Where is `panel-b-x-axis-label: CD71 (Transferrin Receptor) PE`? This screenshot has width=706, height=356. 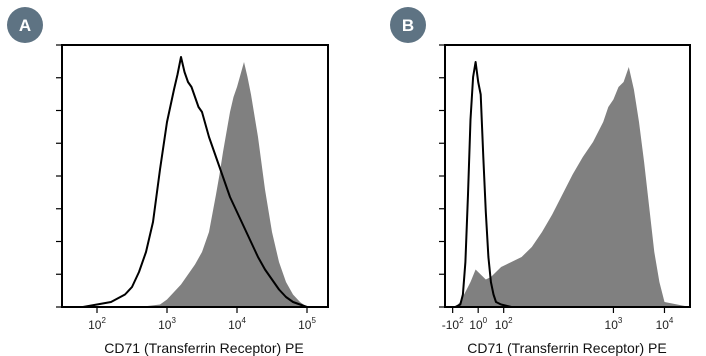
panel-b-x-axis-label: CD71 (Transferrin Receptor) PE is located at coordinates (566, 348).